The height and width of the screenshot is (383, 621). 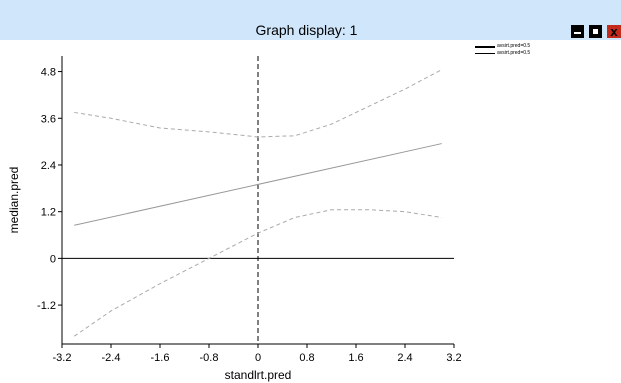 I want to click on legend-item-thin: avsirt.pred=0.5, so click(x=535, y=54).